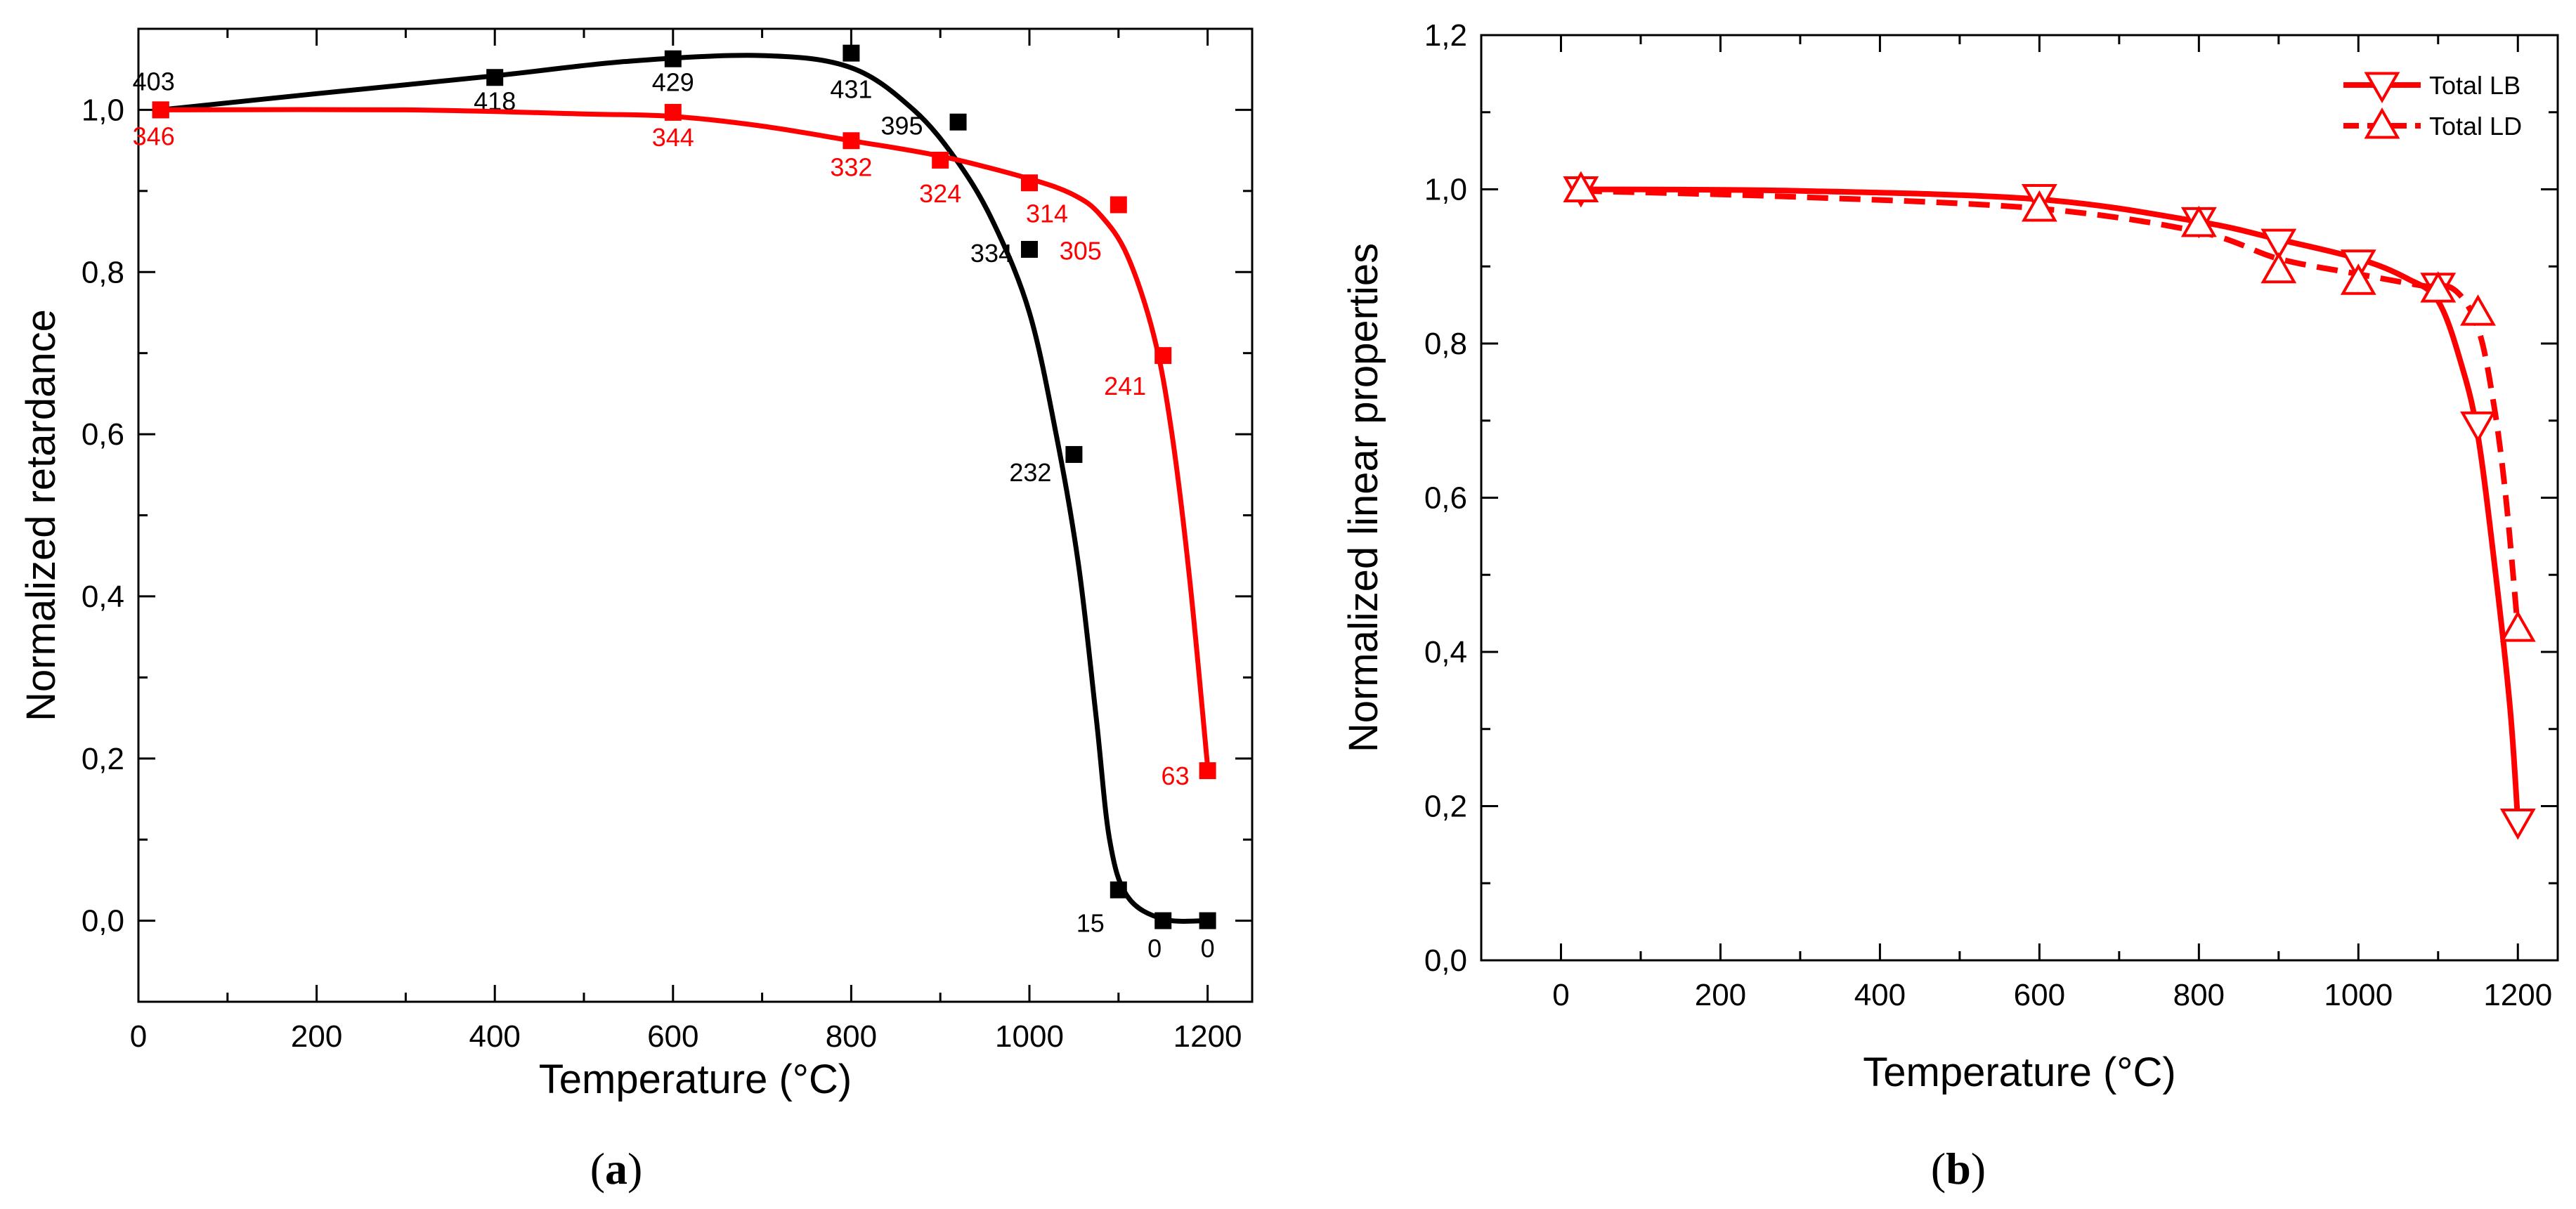 Image resolution: width=2576 pixels, height=1209 pixels. Describe the element at coordinates (1363, 497) in the screenshot. I see `y-axis-title: Normalized linear properties` at that location.